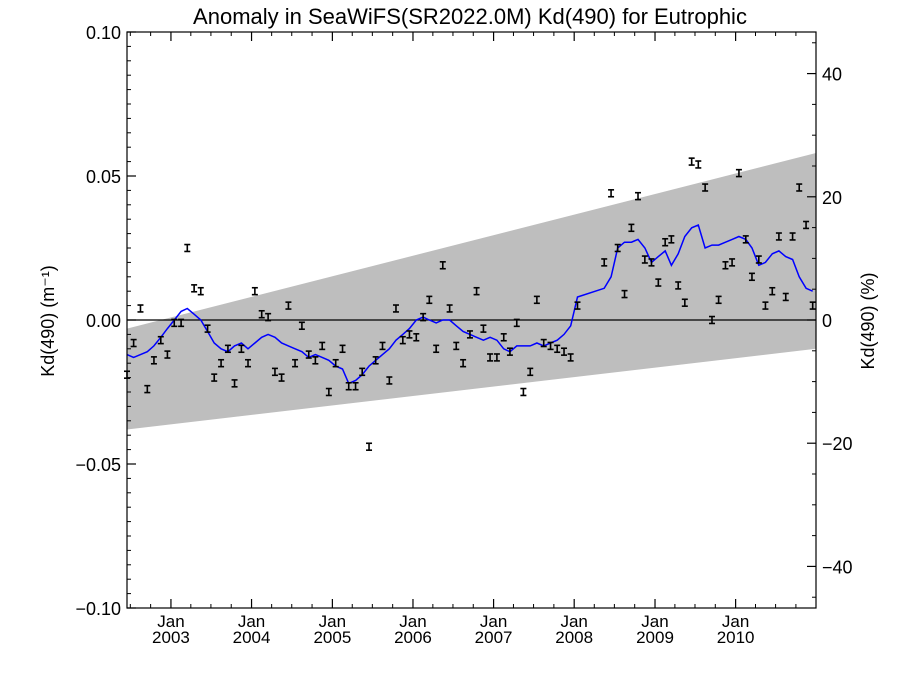 The height and width of the screenshot is (675, 900). I want to click on right-tick-label: −20, so click(837, 444).